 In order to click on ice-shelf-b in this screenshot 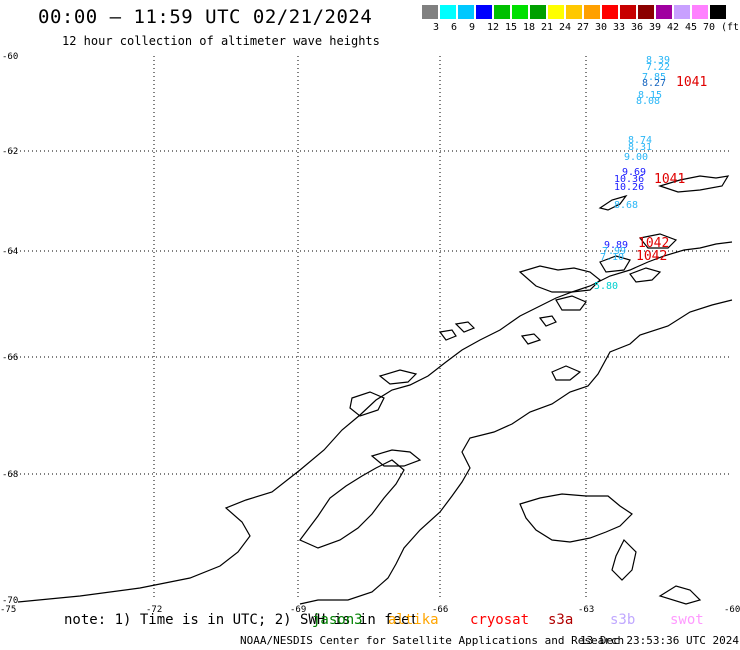, I will do `click(624, 559)`.